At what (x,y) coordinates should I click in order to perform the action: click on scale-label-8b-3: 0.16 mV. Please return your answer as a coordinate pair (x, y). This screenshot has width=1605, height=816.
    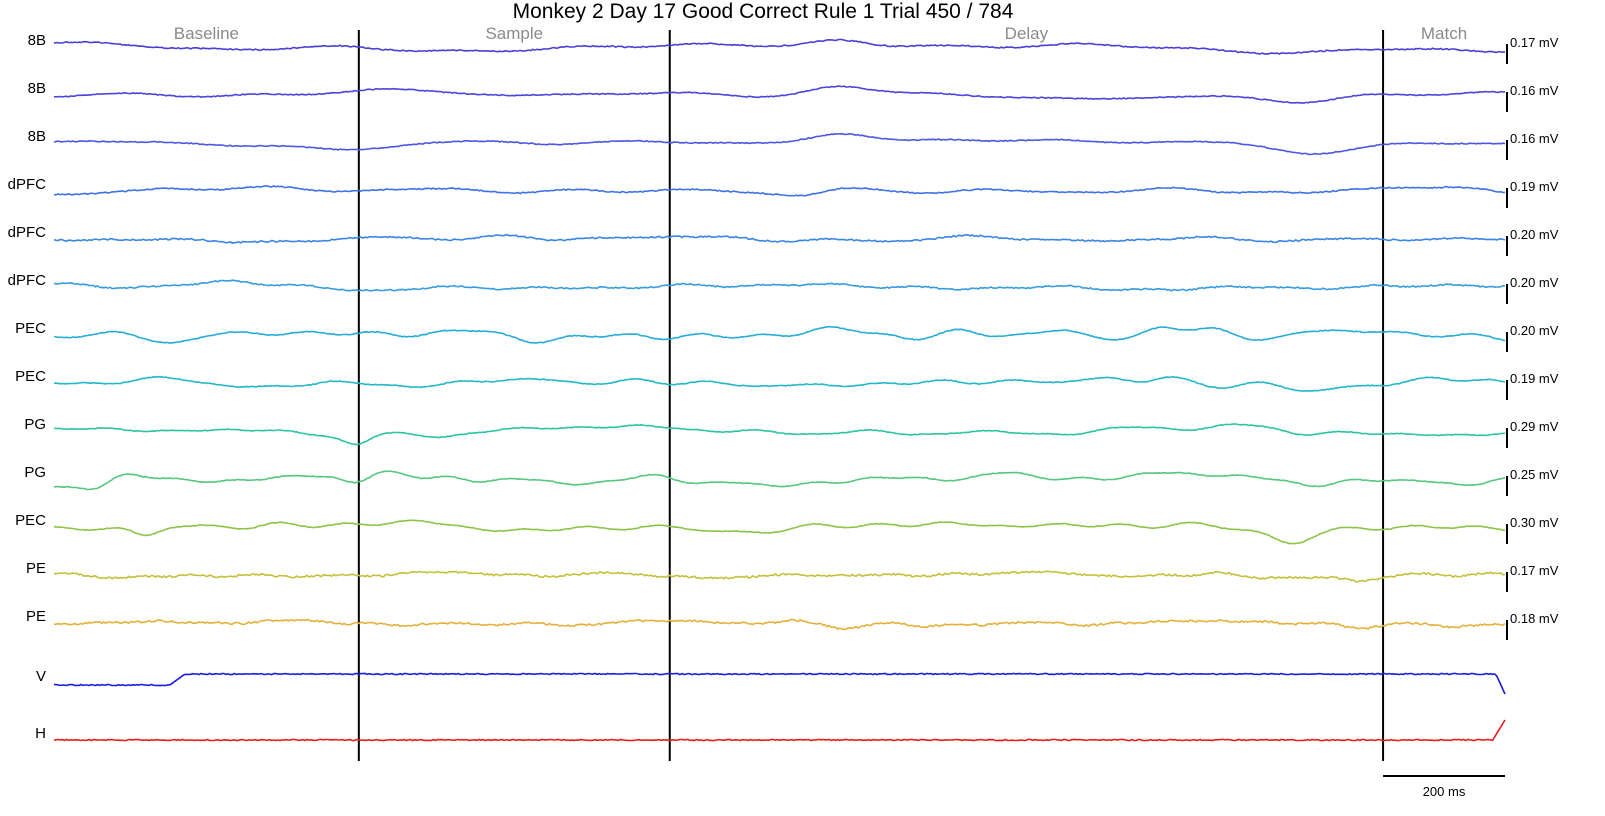
    Looking at the image, I should click on (1534, 138).